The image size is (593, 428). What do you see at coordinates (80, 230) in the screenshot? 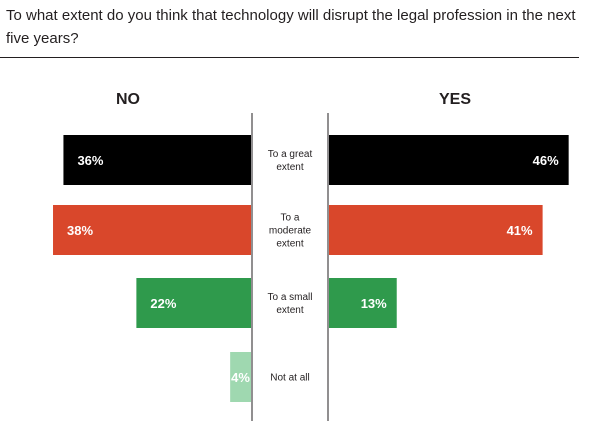
I see `no-value-label: 38%` at bounding box center [80, 230].